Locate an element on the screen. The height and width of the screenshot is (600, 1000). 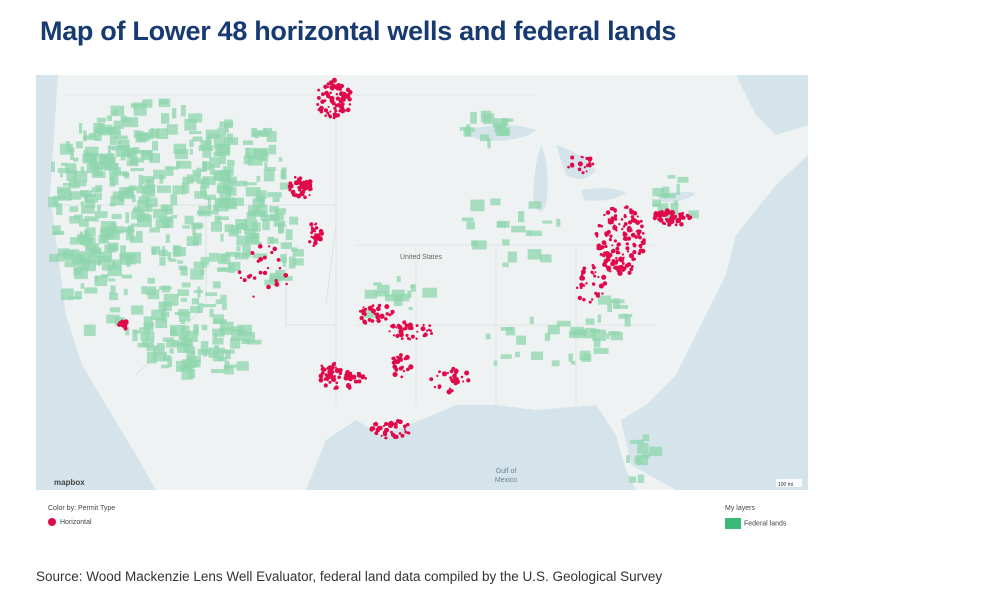
legend-label: Horizontal is located at coordinates (76, 522).